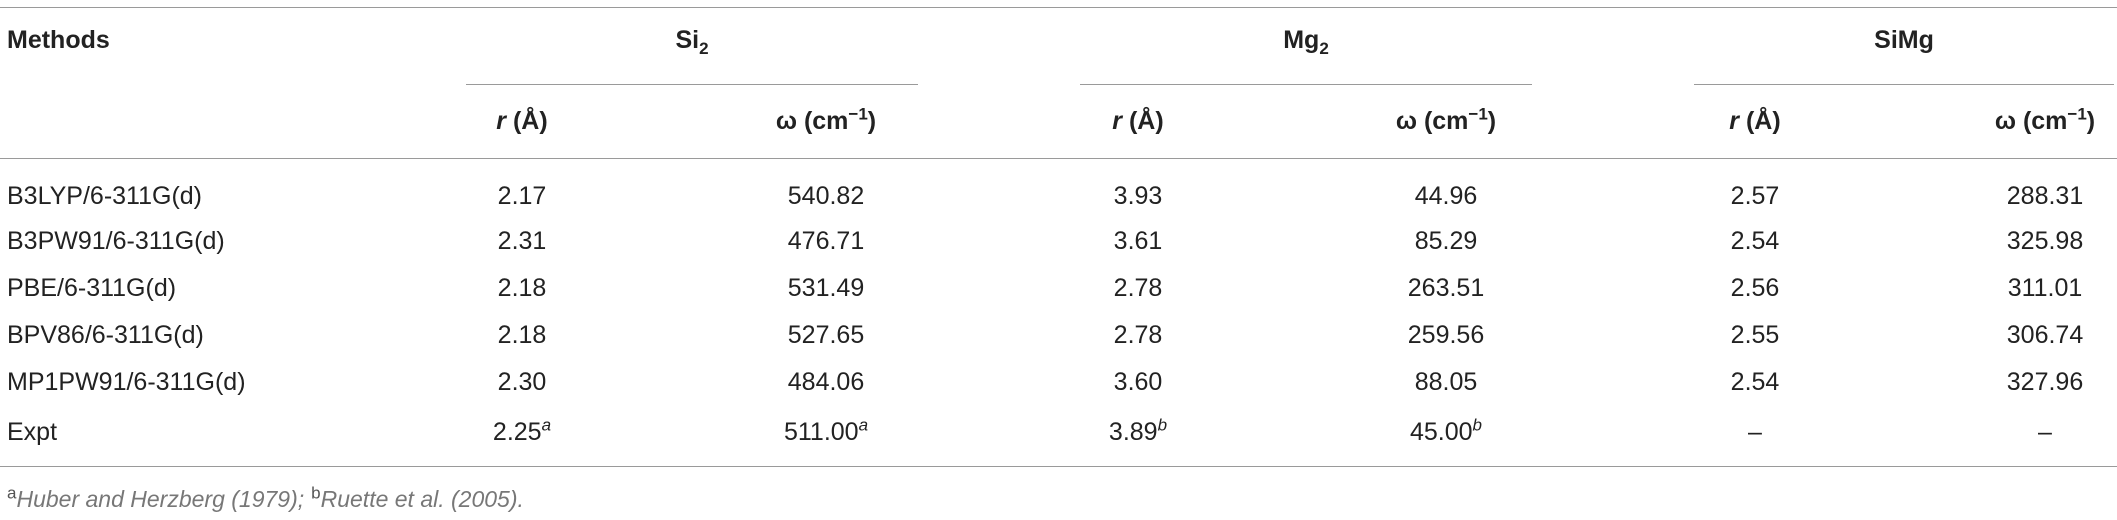  I want to click on group-name: Si, so click(687, 40).